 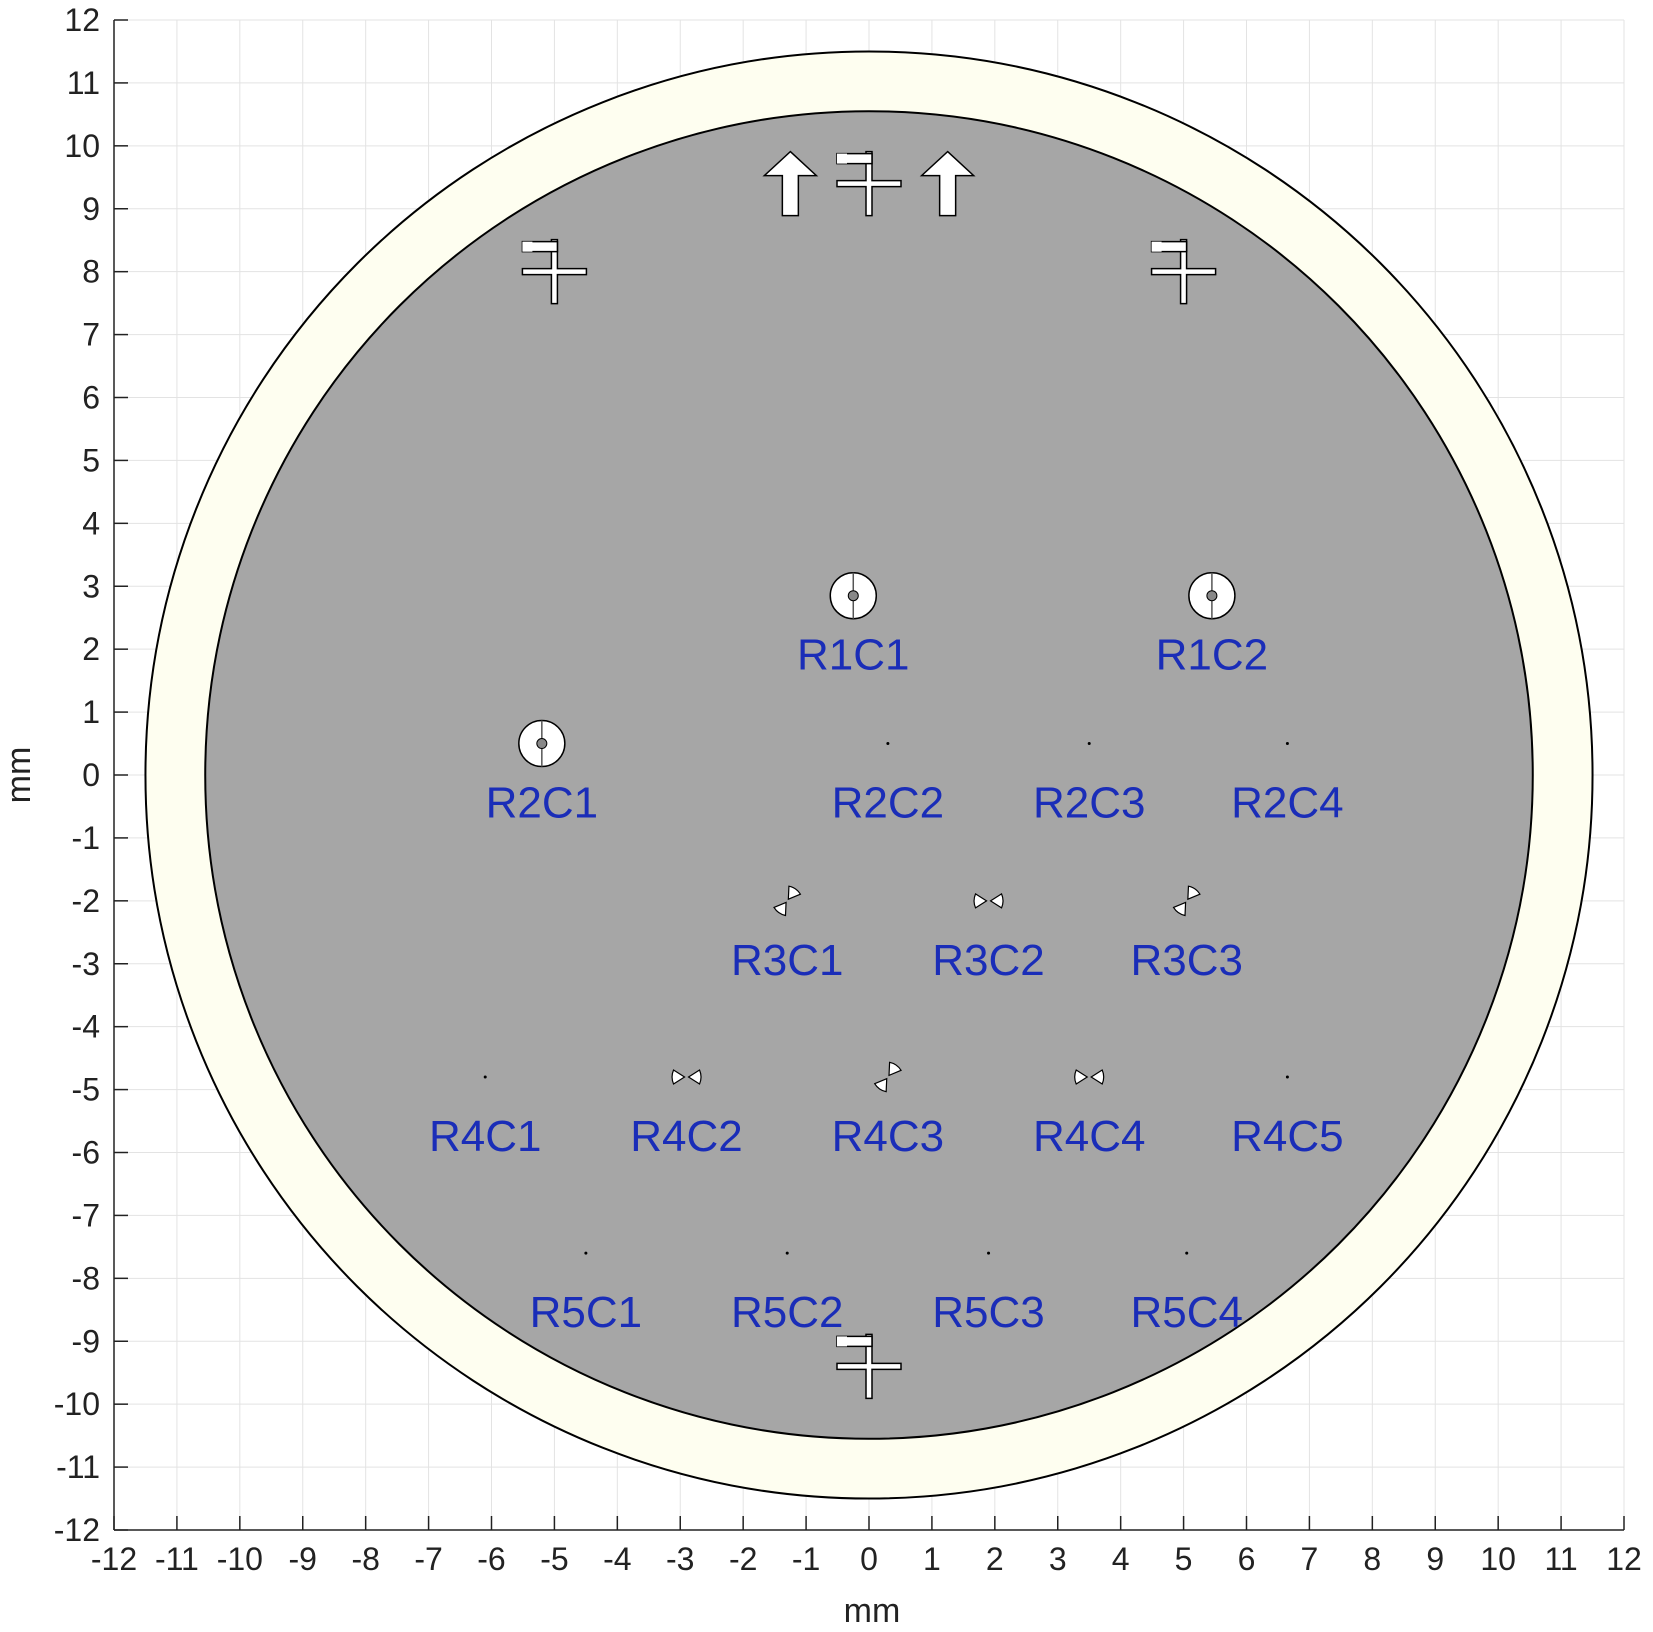 I want to click on x-tick-label: -5, so click(x=554, y=1559).